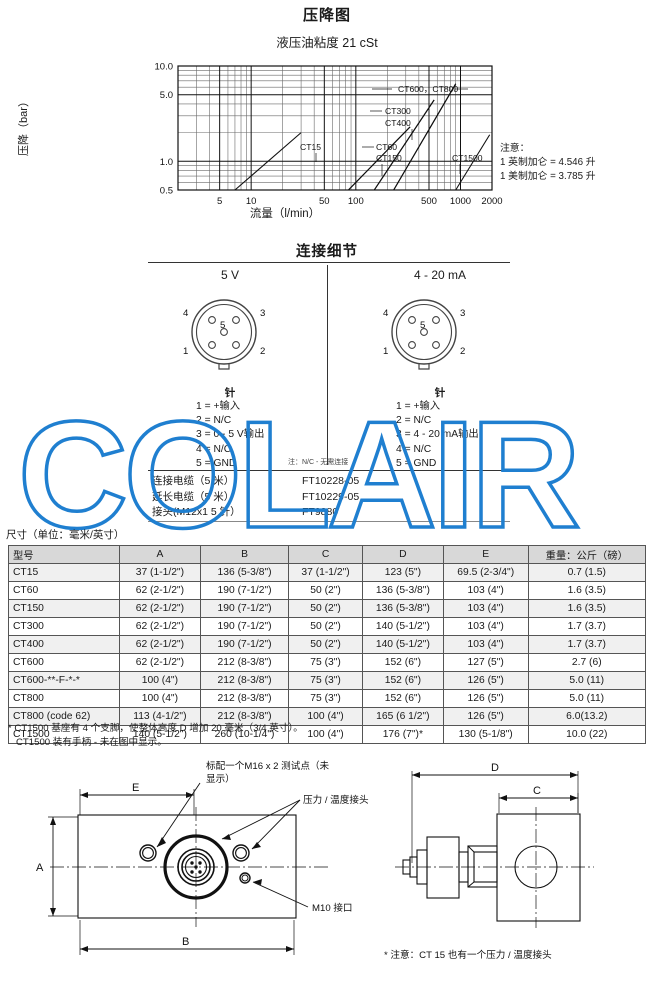 This screenshot has height=994, width=654. What do you see at coordinates (229, 275) in the screenshot?
I see `connector-5v-heading: 5 V` at bounding box center [229, 275].